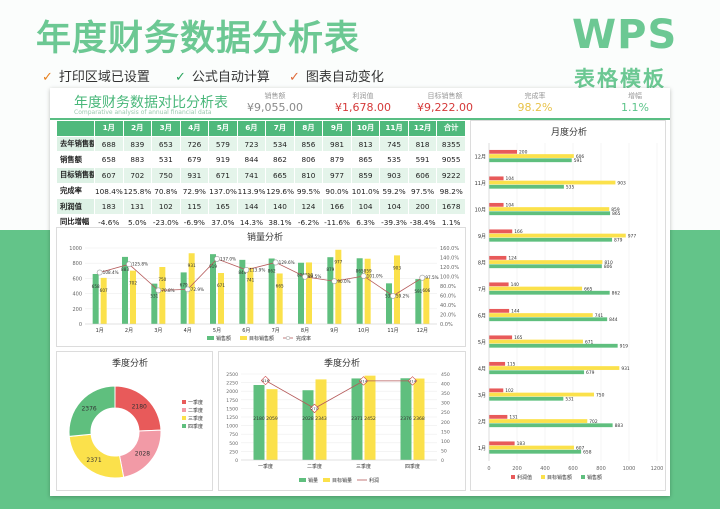  Describe the element at coordinates (394, 191) in the screenshot. I see `table-cell: 59.2%` at that location.